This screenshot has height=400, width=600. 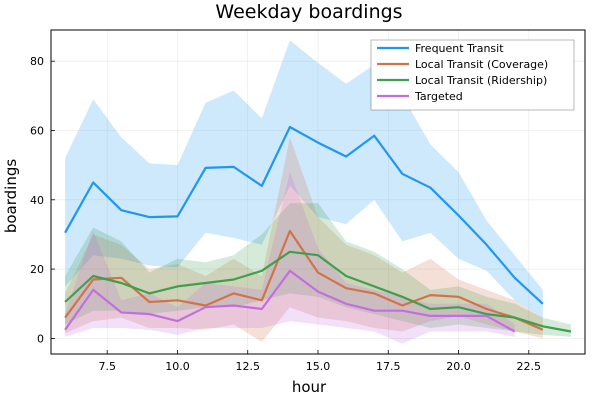 I want to click on legend-label-frequent-transit: Frequent Transit, so click(x=459, y=48).